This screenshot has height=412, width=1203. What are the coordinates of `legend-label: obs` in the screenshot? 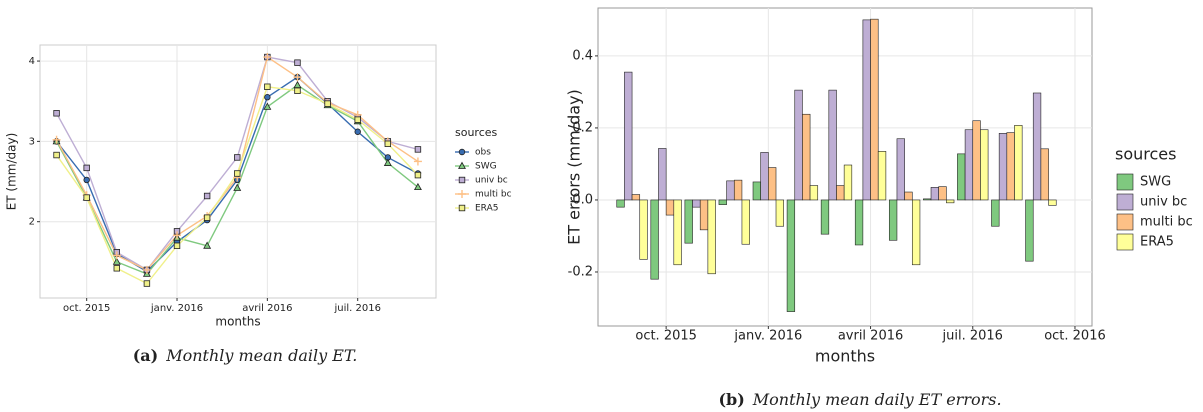 It's located at (483, 153).